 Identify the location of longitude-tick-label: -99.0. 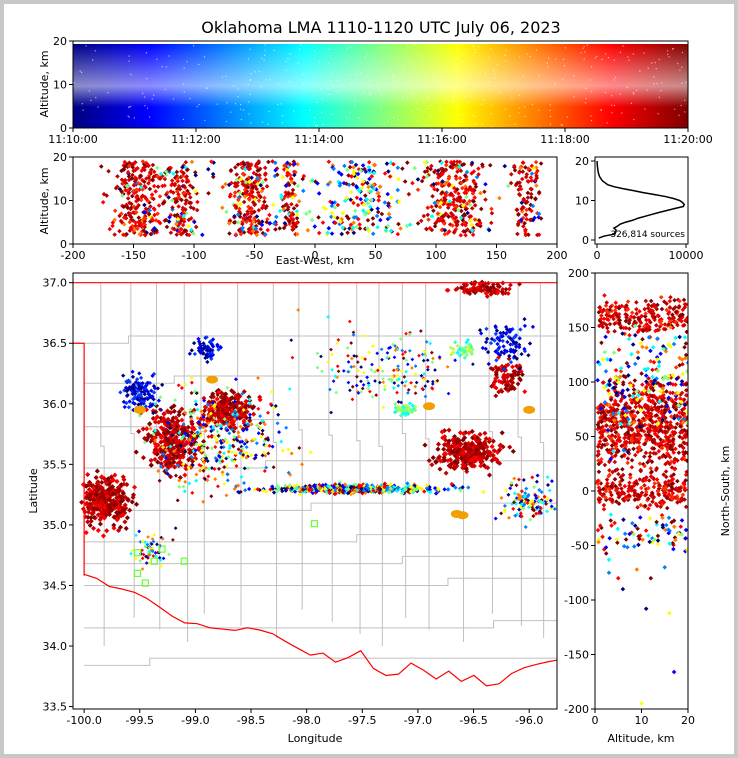
(195, 720).